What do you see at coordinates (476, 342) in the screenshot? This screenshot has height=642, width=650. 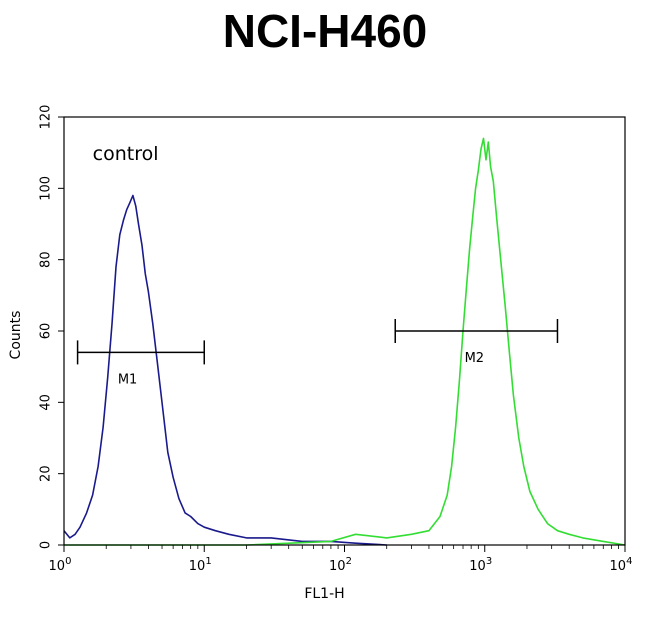 I see `gate-m2: M2` at bounding box center [476, 342].